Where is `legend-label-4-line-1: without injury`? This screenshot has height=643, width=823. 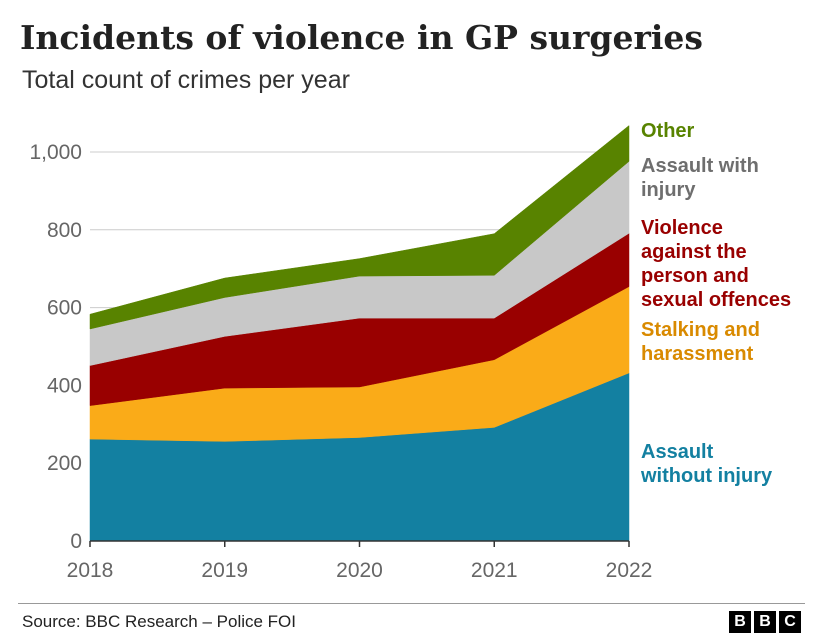 legend-label-4-line-1: without injury is located at coordinates (706, 476).